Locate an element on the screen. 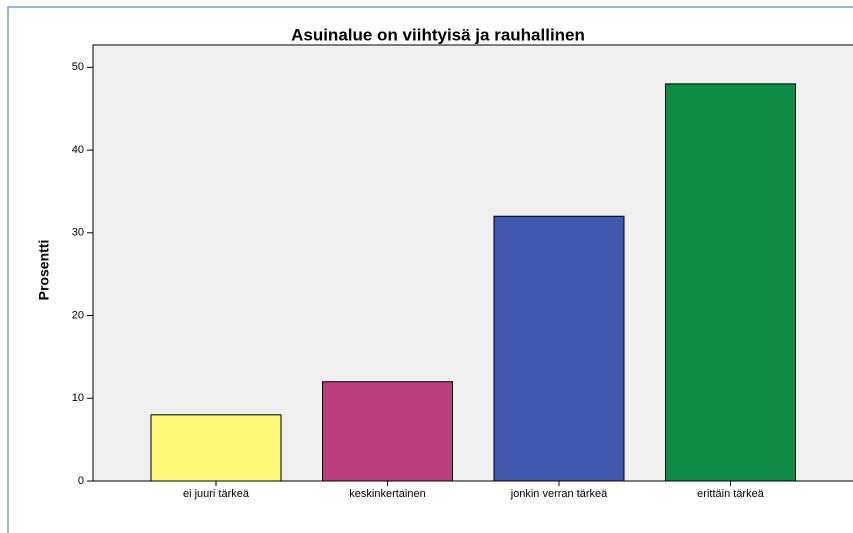 The height and width of the screenshot is (533, 853). x-tick-label: jonkin verran tärkeä is located at coordinates (559, 494).